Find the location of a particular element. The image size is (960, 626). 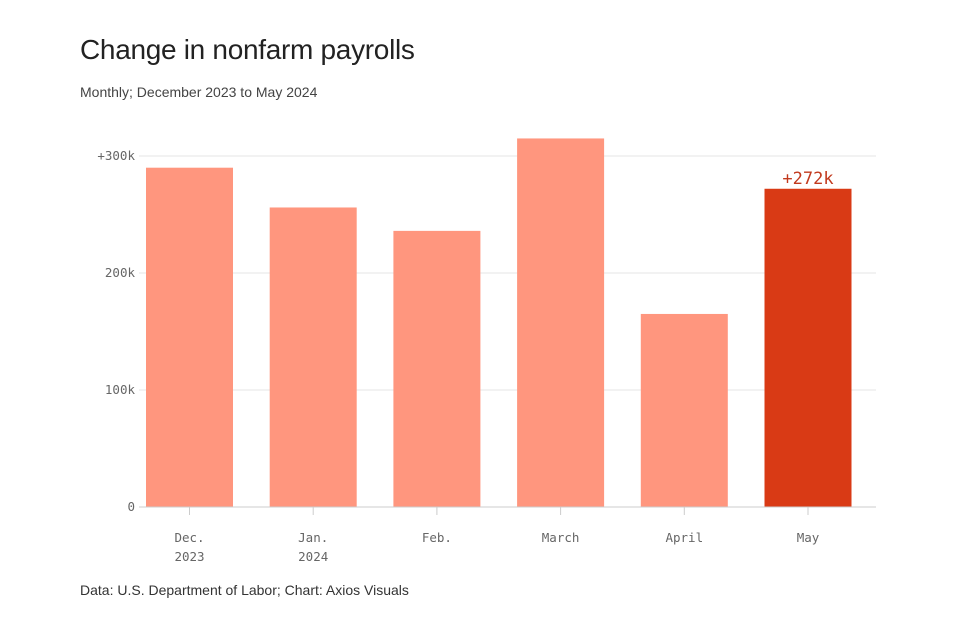

y-tick-label: 200k is located at coordinates (120, 272).